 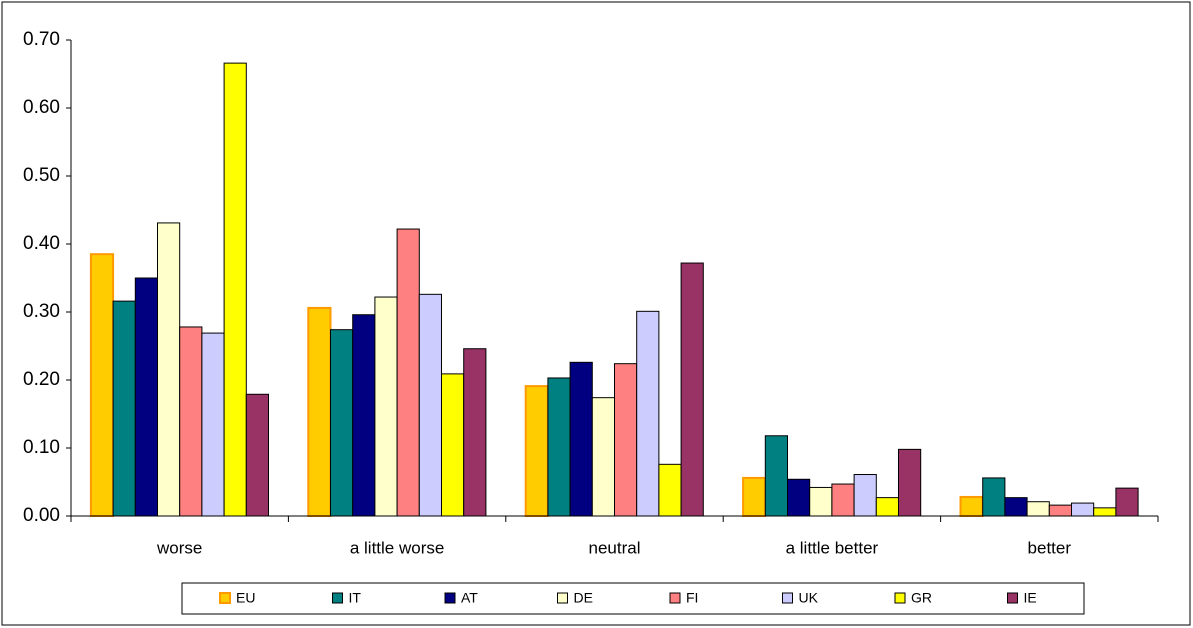 I want to click on x-tick-label: worse, so click(x=179, y=547).